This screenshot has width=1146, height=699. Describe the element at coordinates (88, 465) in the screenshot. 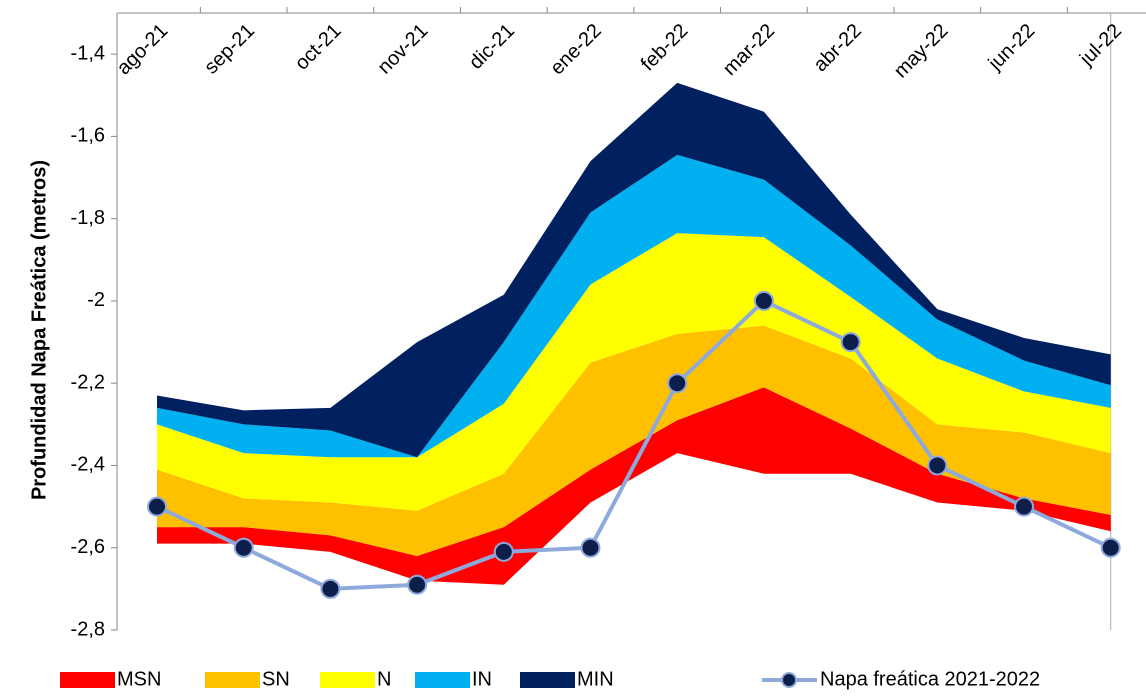

I see `y-tick-label: -2,4` at that location.